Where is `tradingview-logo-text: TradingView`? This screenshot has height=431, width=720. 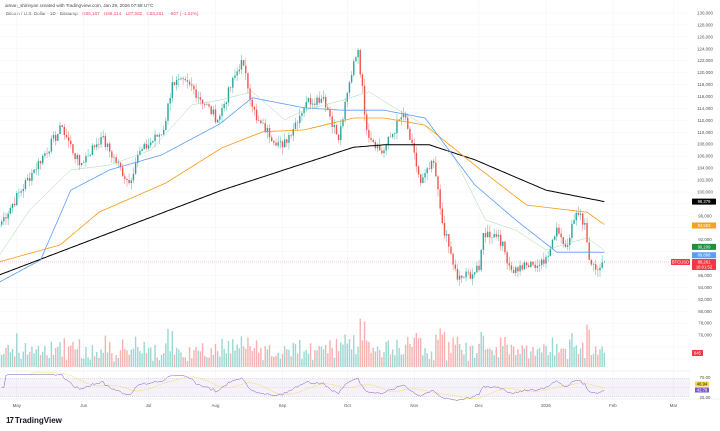 tradingview-logo-text: TradingView is located at coordinates (38, 420).